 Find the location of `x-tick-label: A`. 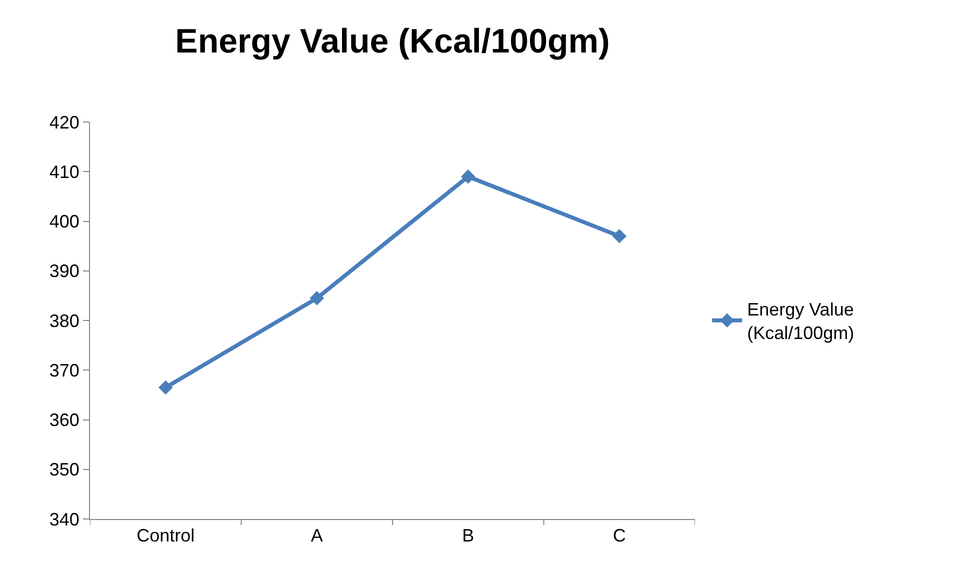

x-tick-label: A is located at coordinates (316, 536).